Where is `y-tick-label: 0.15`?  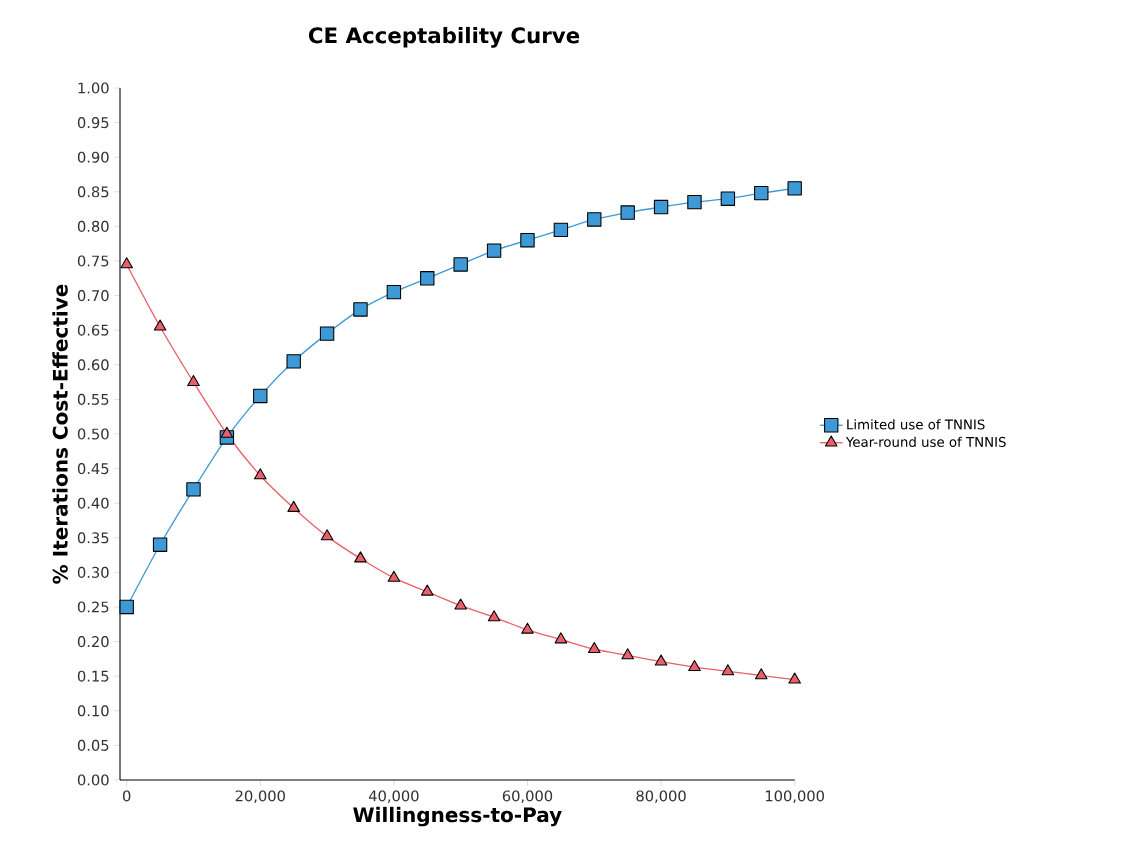 y-tick-label: 0.15 is located at coordinates (93, 676).